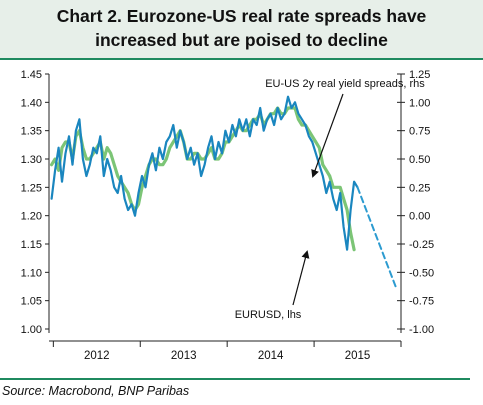 Image resolution: width=483 pixels, height=405 pixels. What do you see at coordinates (31, 160) in the screenshot?
I see `left-tick-label: 1.30` at bounding box center [31, 160].